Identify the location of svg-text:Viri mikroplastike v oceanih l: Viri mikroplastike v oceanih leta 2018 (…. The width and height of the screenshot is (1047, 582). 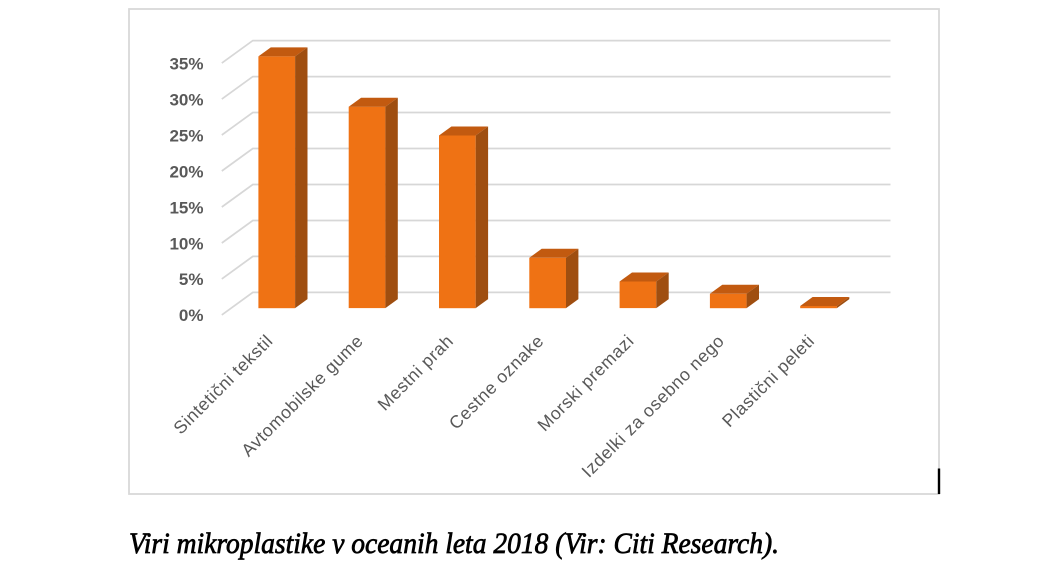
(454, 543).